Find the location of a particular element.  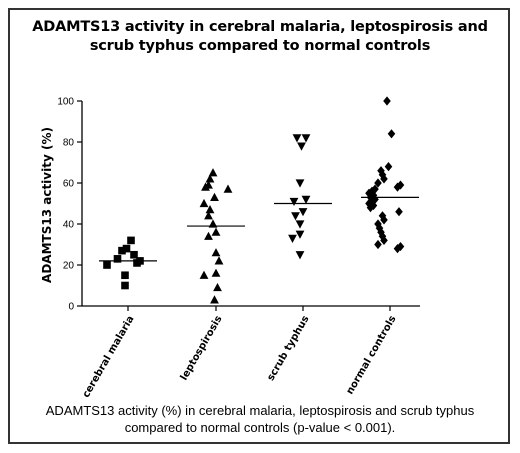

y-tick-label: 80 is located at coordinates (69, 143).